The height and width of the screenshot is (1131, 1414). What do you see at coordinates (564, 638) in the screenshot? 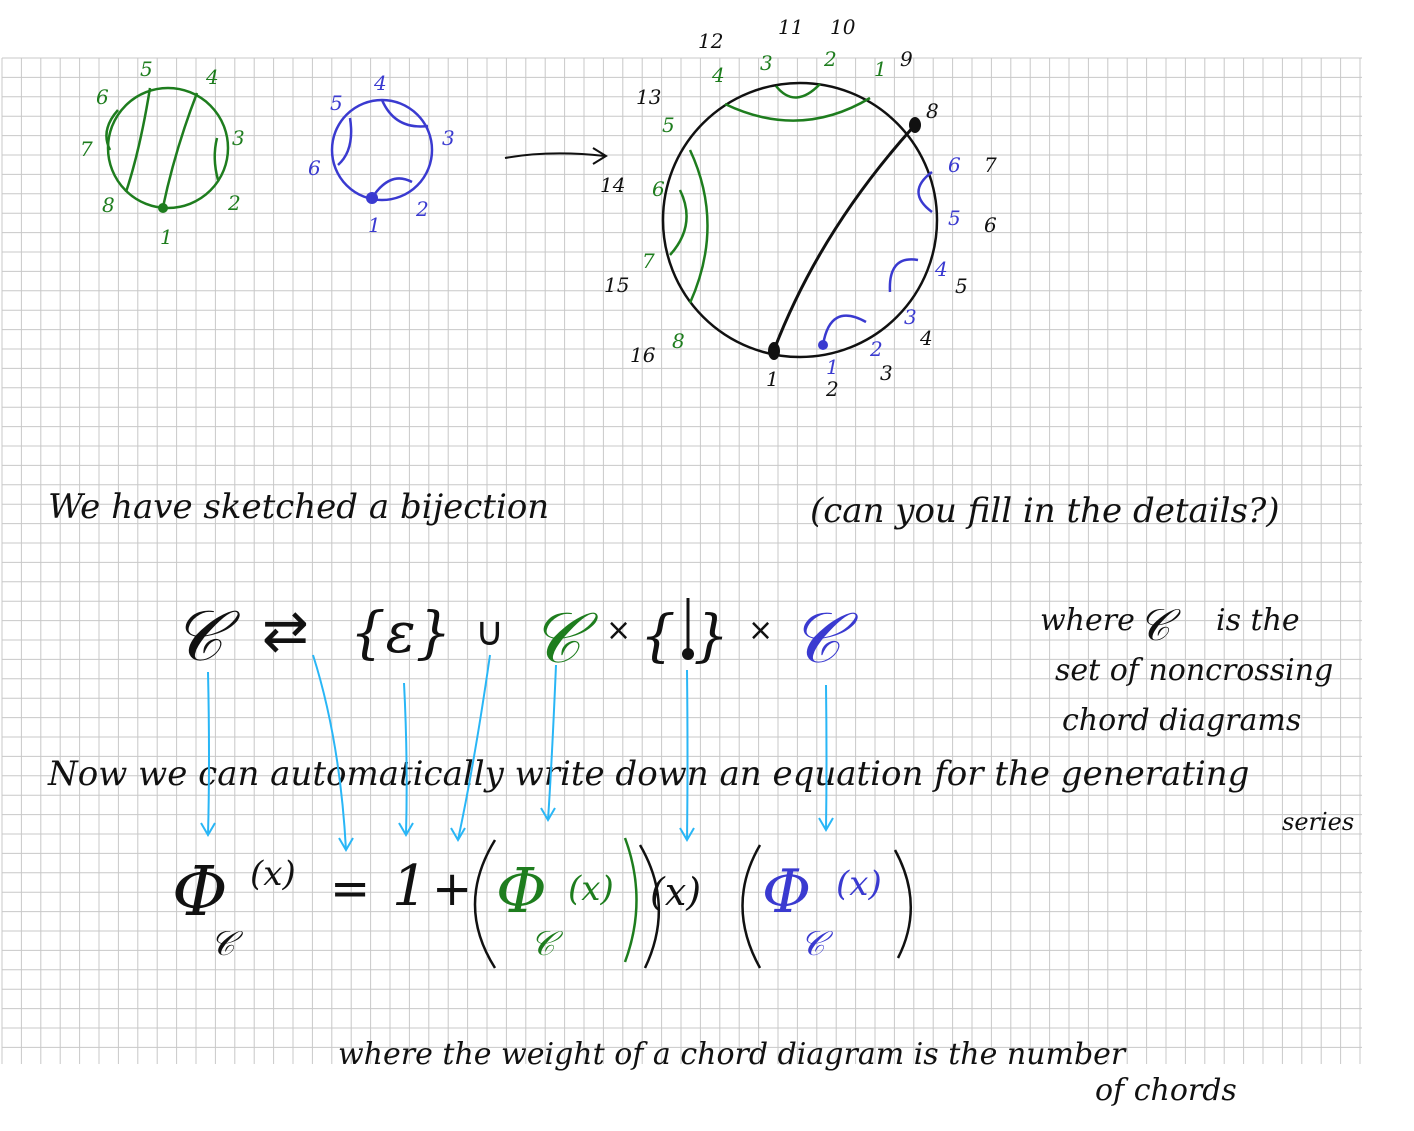
I see `set-C-green: 𝒞` at bounding box center [564, 638].